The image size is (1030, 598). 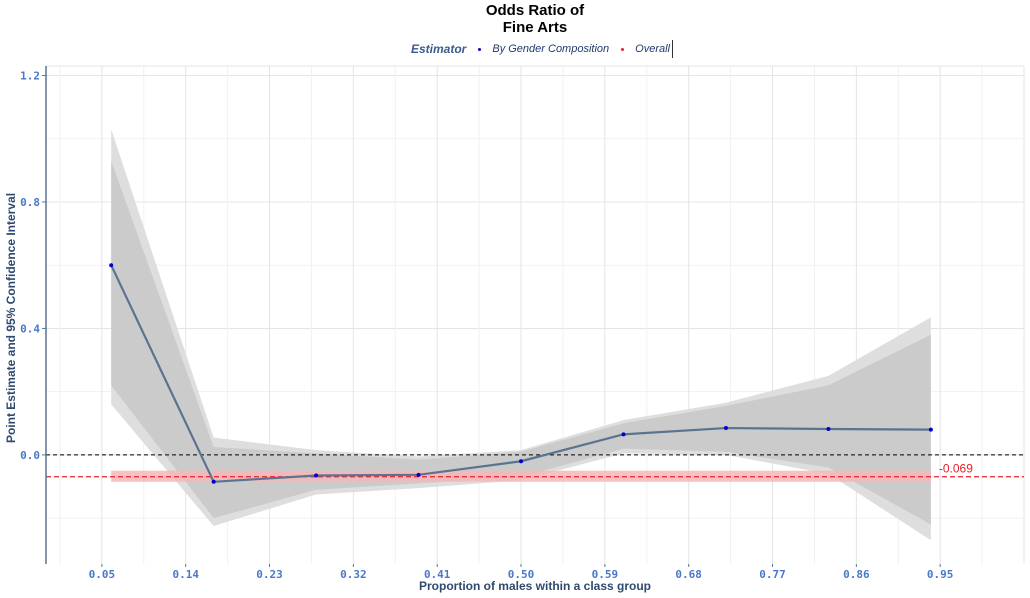 What do you see at coordinates (652, 49) in the screenshot?
I see `legend-label-overall: Overall` at bounding box center [652, 49].